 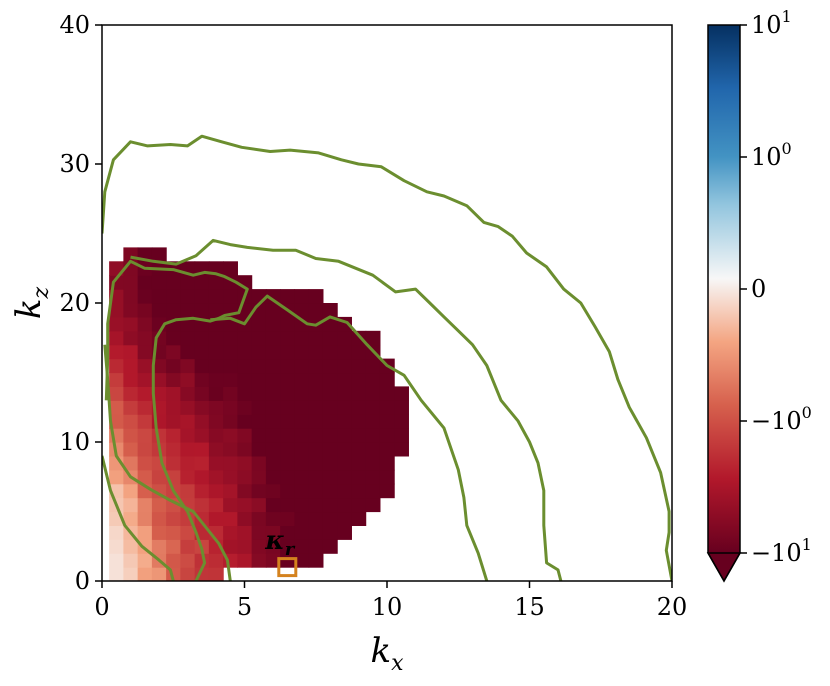 I want to click on x-axis-label: kx, so click(x=387, y=653).